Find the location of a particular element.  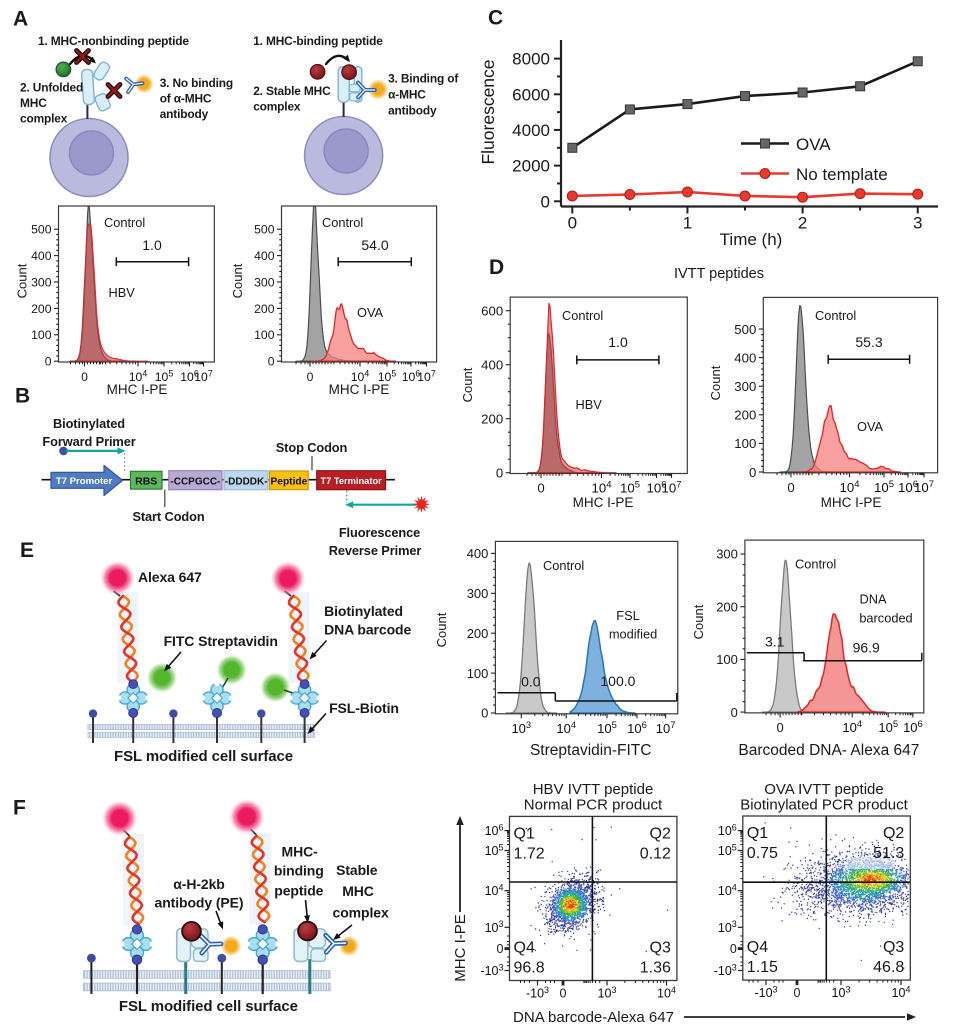

svg-text: of α-MHC is located at coordinates (186, 99).